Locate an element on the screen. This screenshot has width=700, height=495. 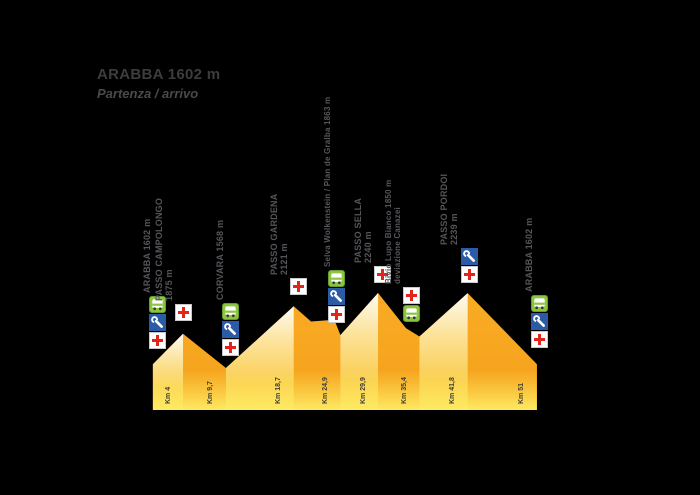
location-label-line: PASSO SELLA is located at coordinates (357, 230).